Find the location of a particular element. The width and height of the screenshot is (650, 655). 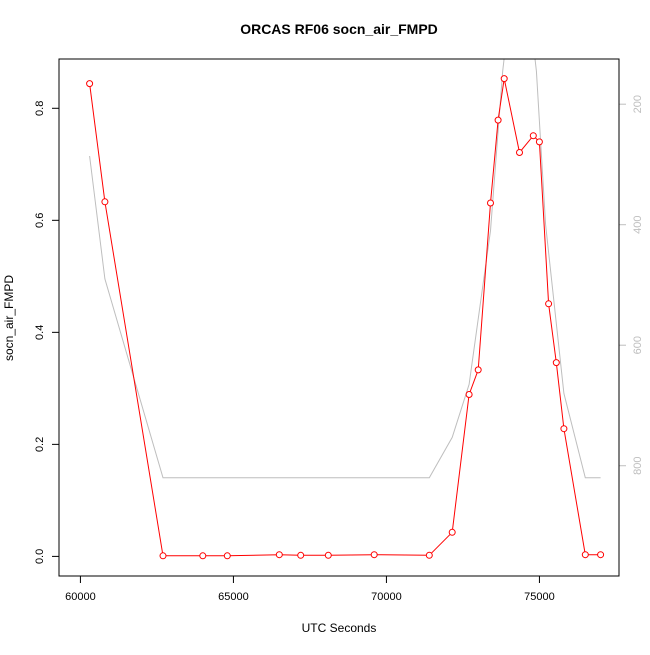

y2-tick-label: 200 is located at coordinates (638, 104).